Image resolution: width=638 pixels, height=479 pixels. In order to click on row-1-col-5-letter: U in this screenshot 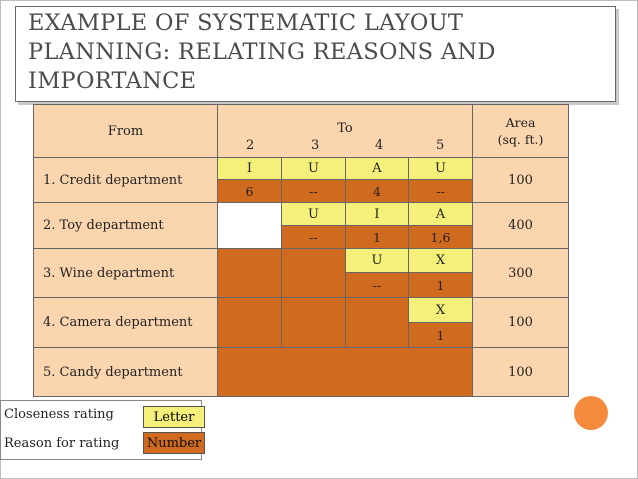, I will do `click(440, 168)`.